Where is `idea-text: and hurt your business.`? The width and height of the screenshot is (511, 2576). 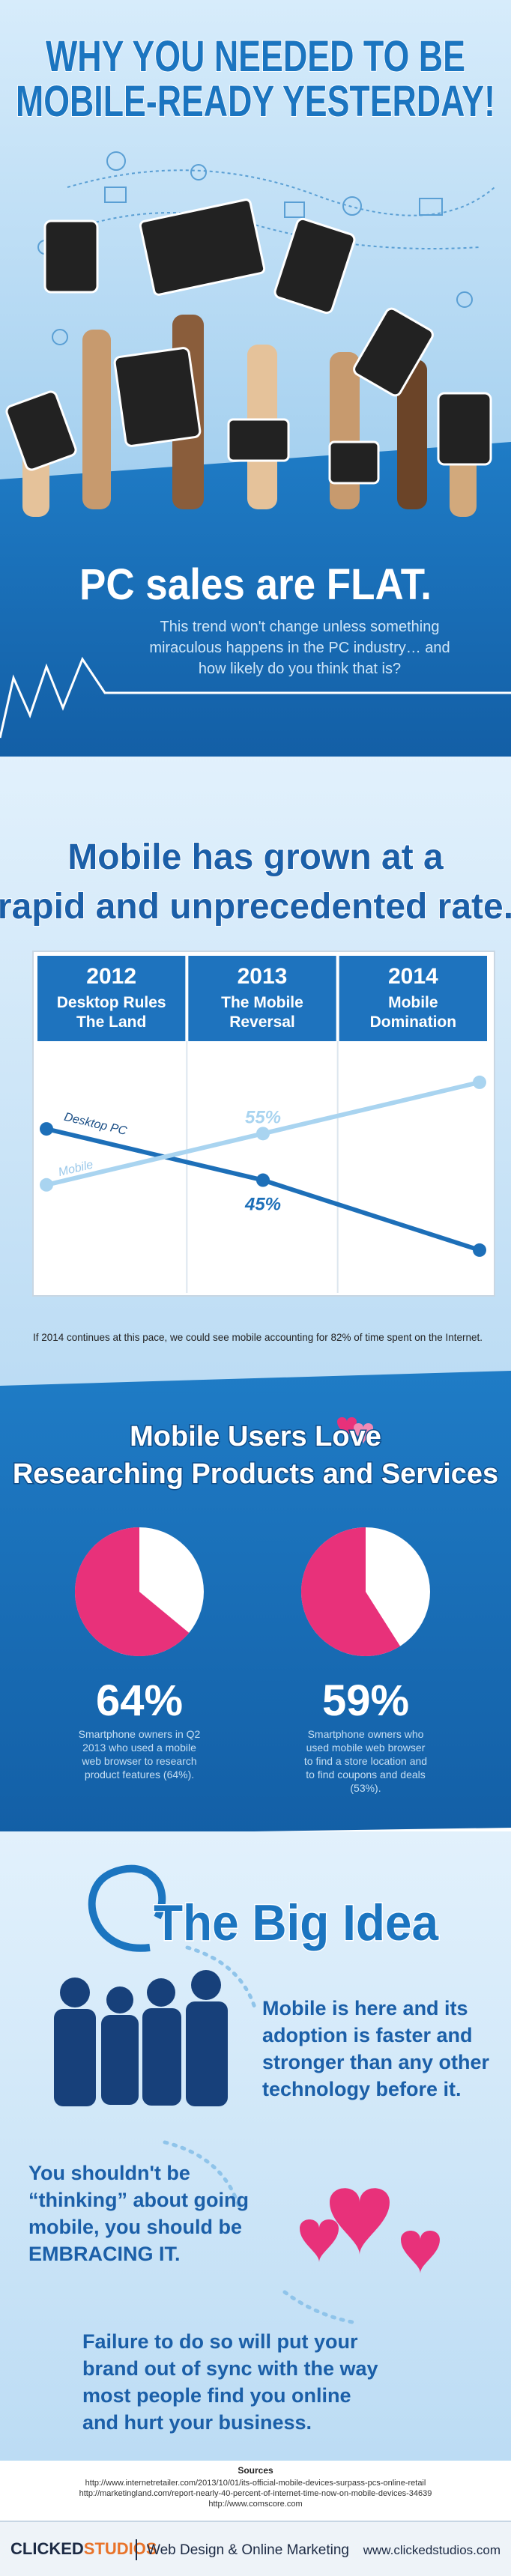 idea-text: and hurt your business. is located at coordinates (197, 2422).